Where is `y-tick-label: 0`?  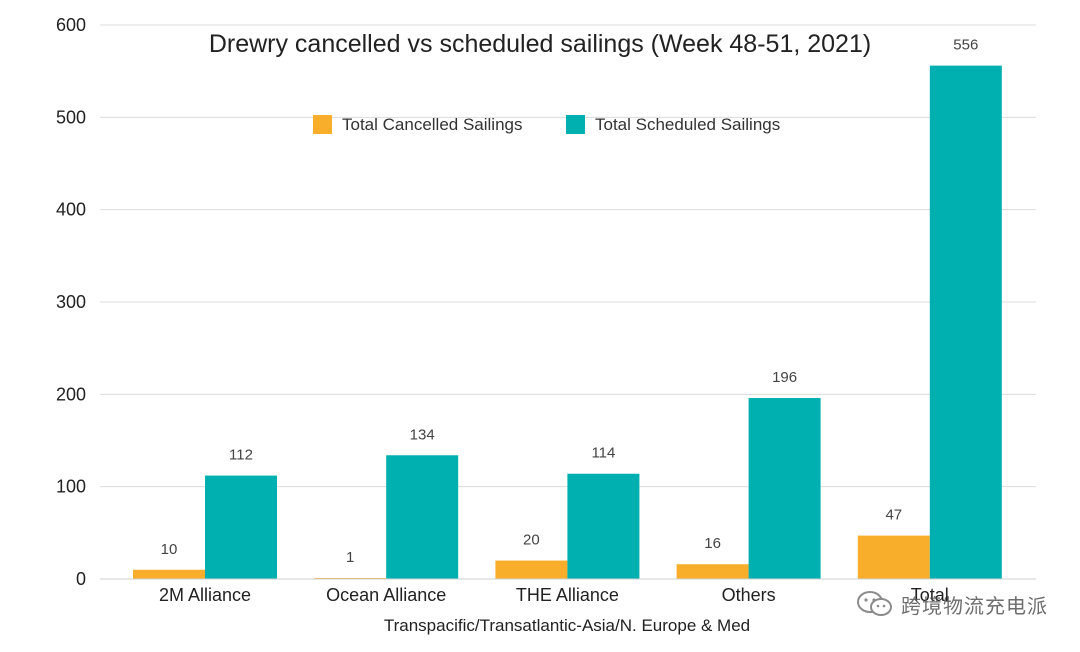 y-tick-label: 0 is located at coordinates (81, 579).